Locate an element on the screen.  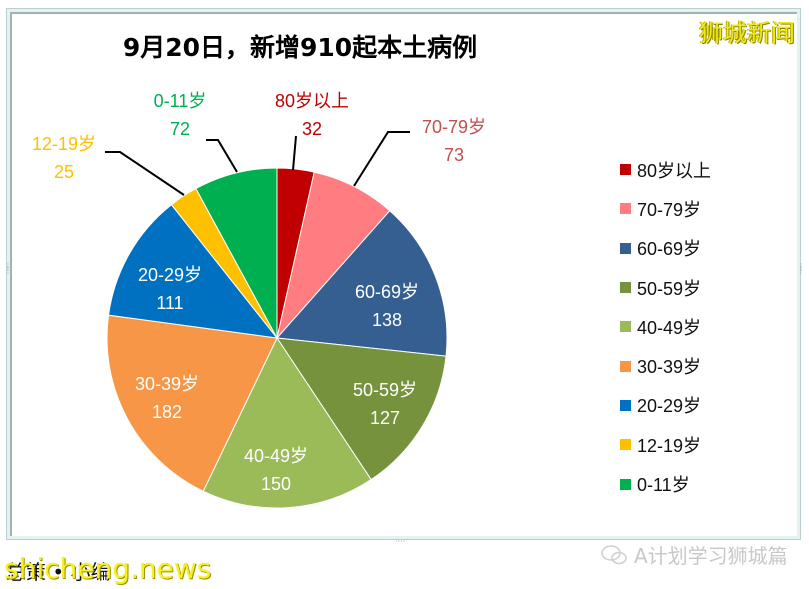
legend-item: 50-59岁 is located at coordinates (665, 287).